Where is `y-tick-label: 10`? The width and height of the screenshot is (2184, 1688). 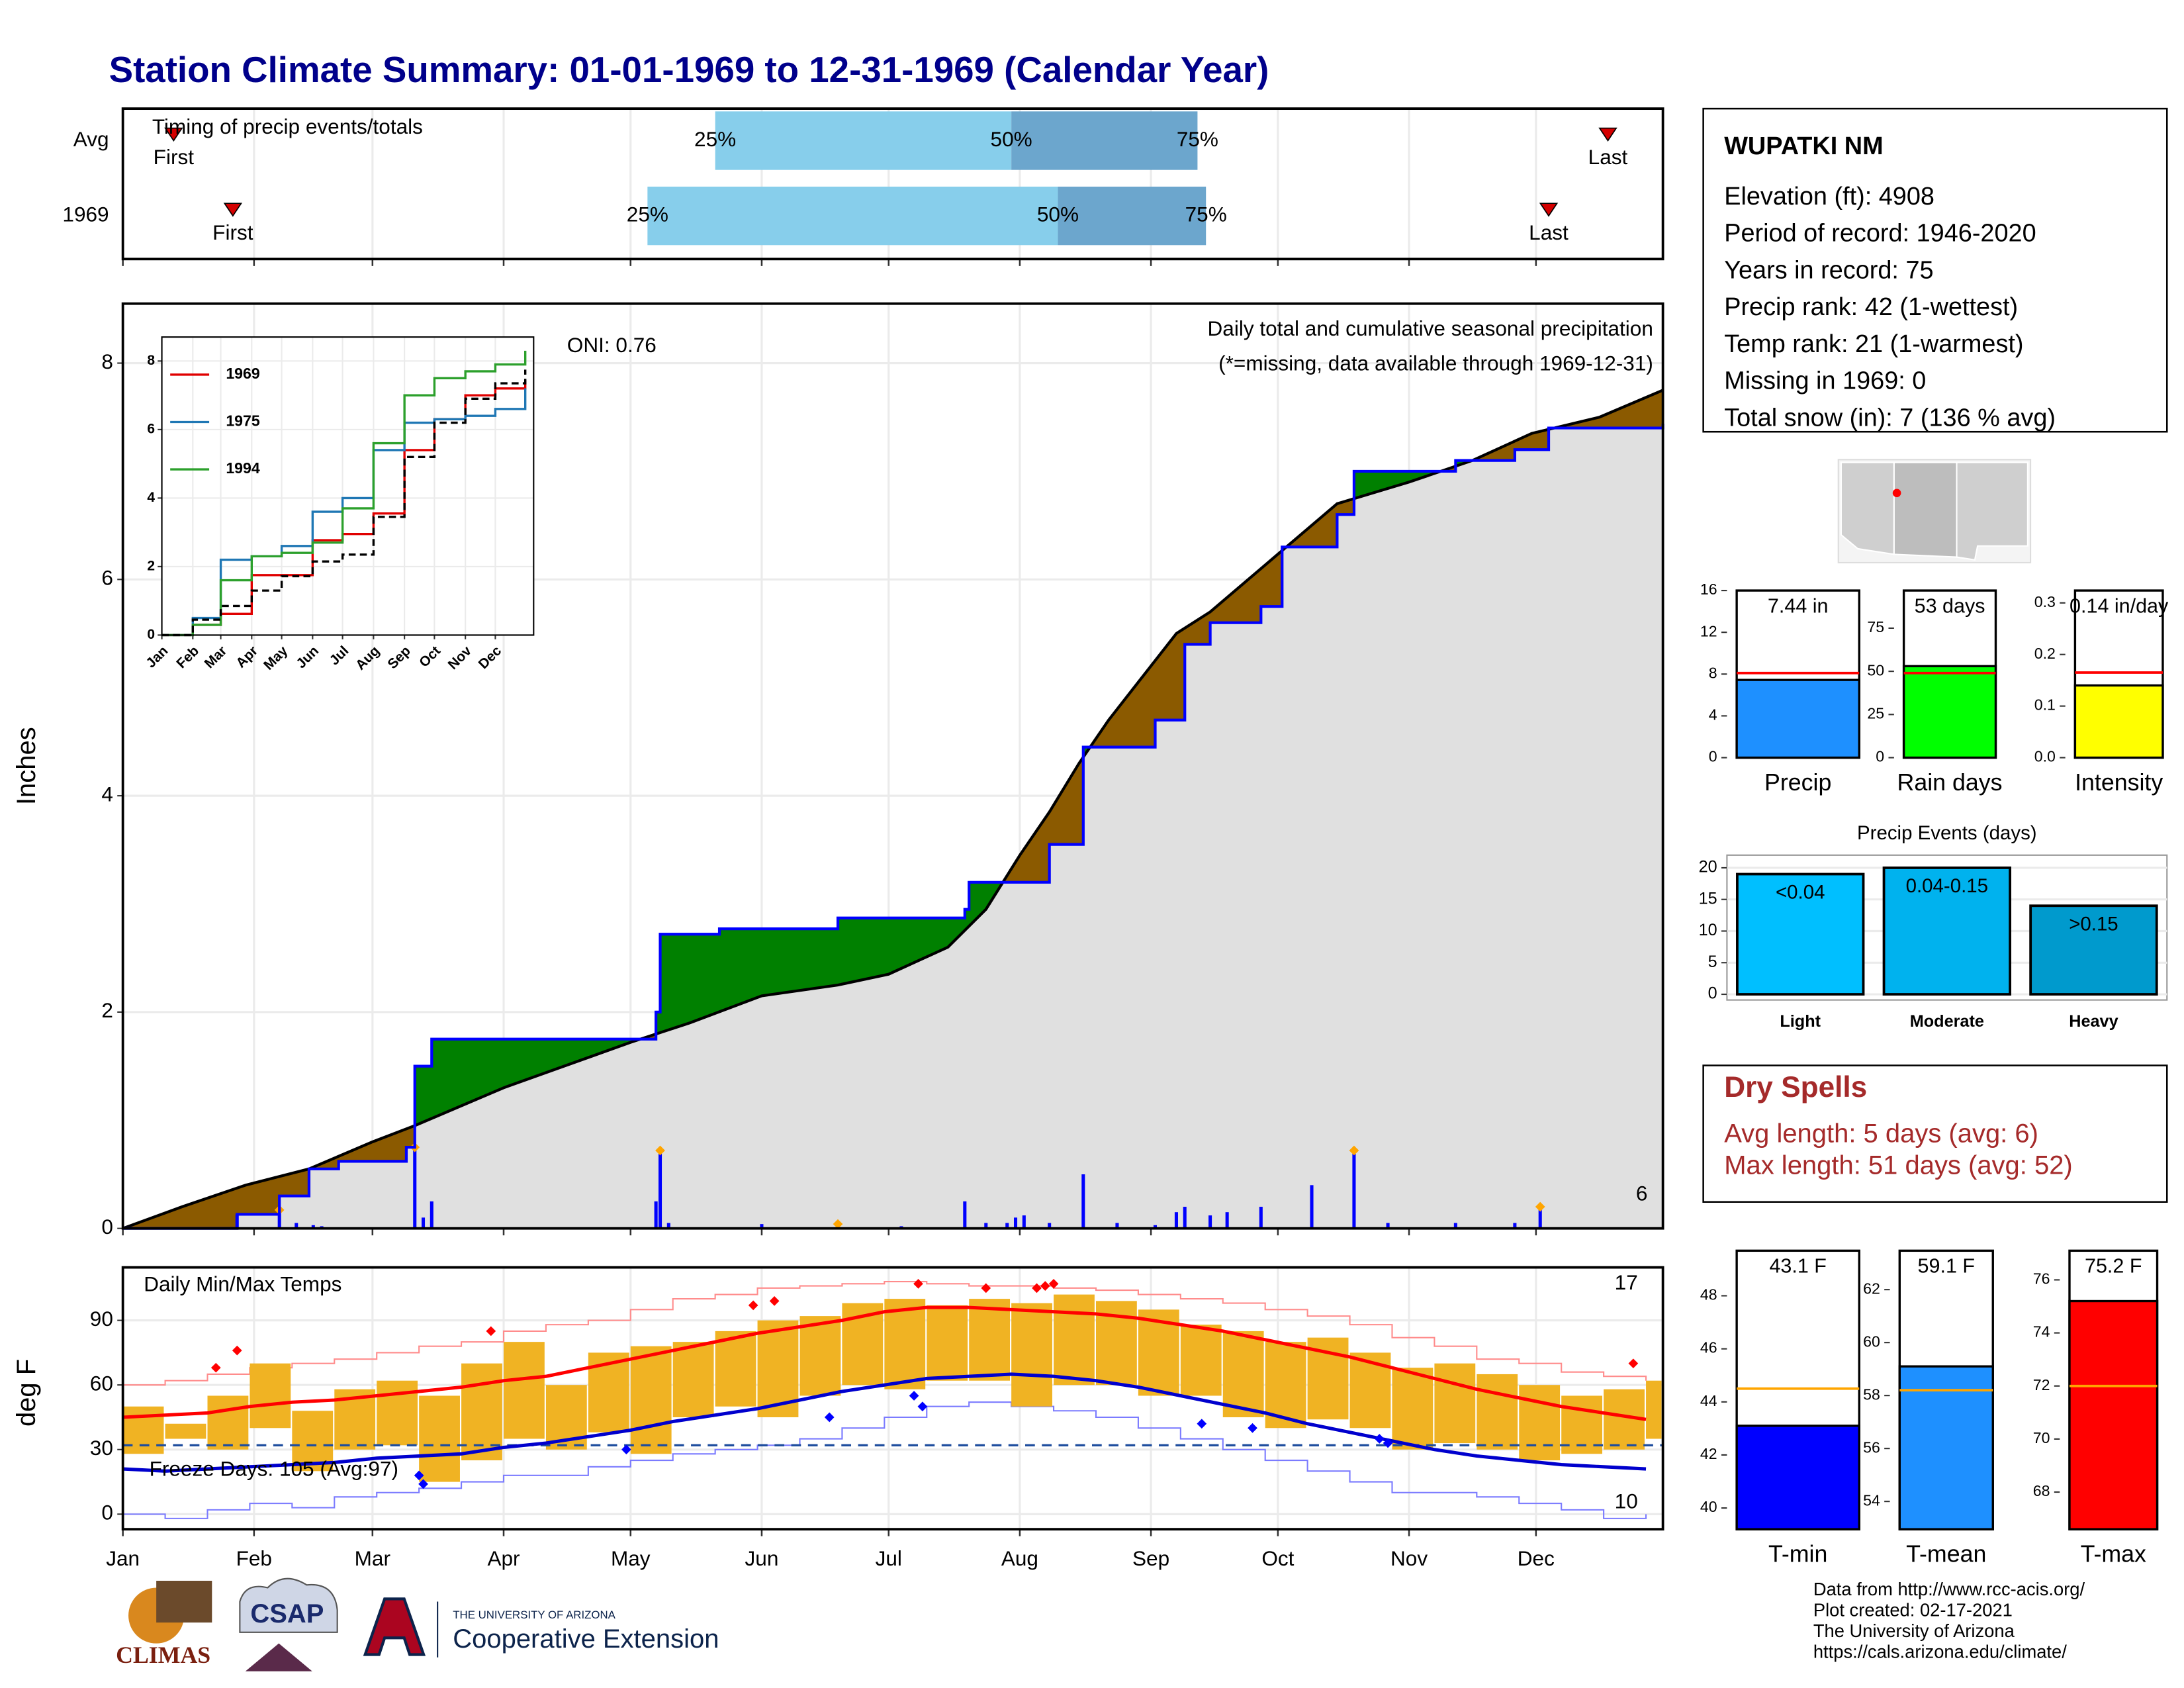
y-tick-label: 10 is located at coordinates (1708, 930).